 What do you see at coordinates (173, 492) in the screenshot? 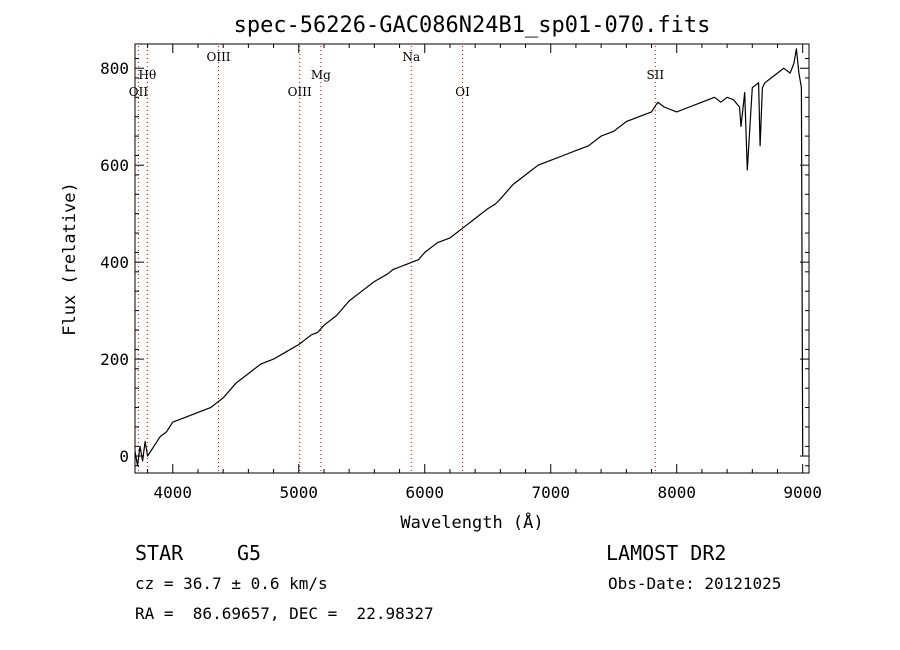
I see `x-tick-label: 4000` at bounding box center [173, 492].